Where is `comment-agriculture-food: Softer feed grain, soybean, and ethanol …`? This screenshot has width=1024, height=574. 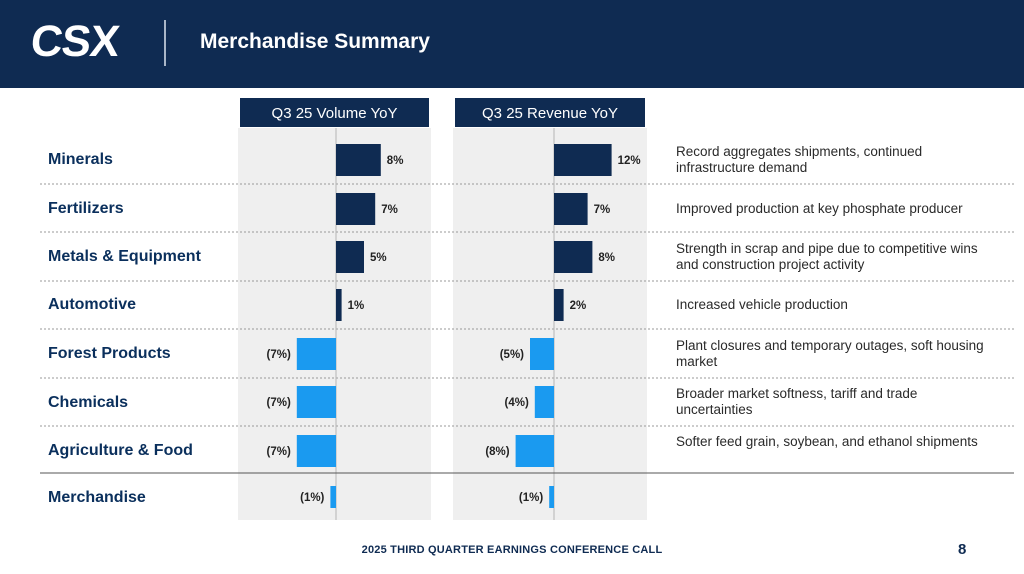 comment-agriculture-food: Softer feed grain, soybean, and ethanol … is located at coordinates (827, 441).